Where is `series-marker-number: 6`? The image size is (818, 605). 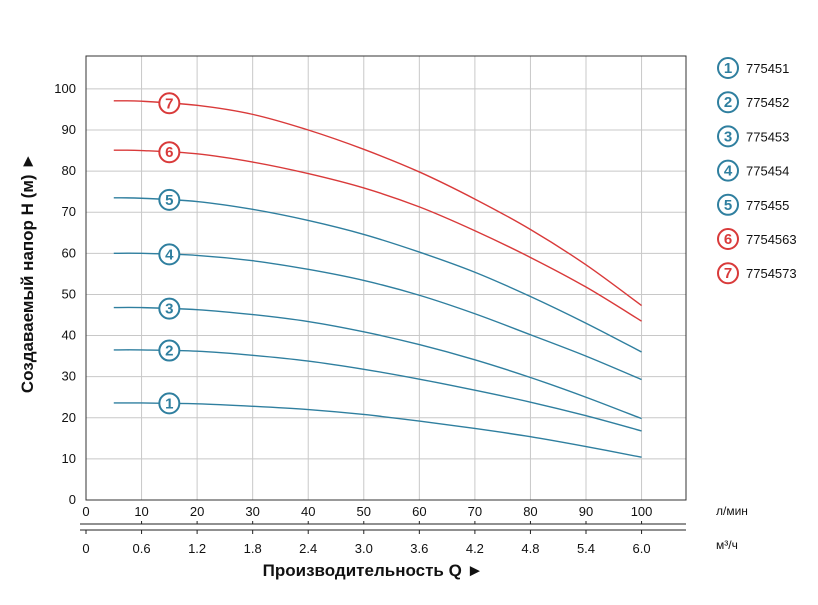
series-marker-number: 6 is located at coordinates (169, 152).